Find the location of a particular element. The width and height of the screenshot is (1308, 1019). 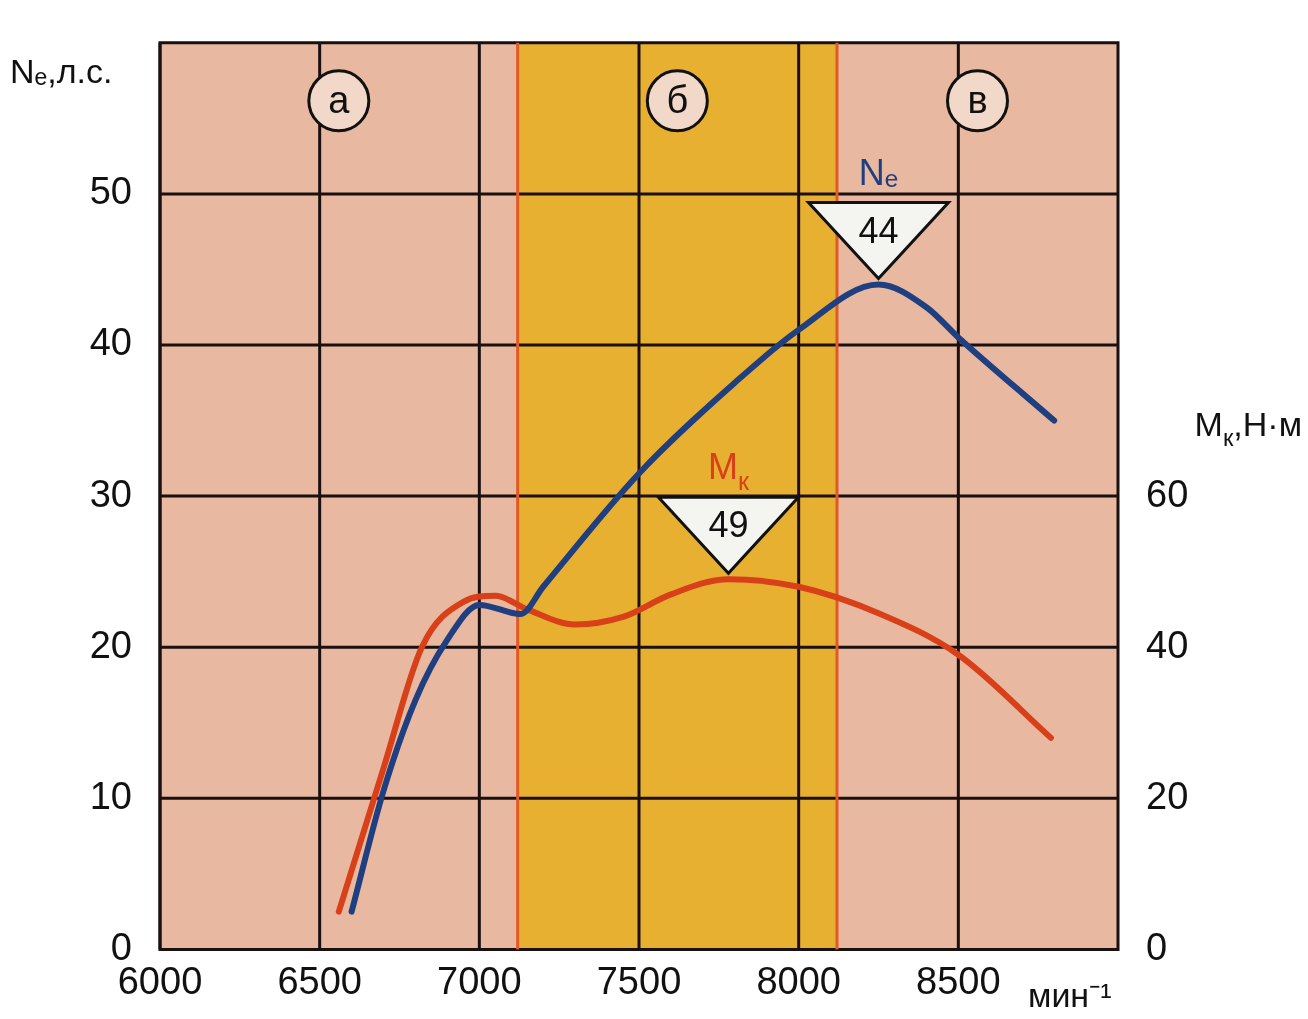

y-axis-title: Nₑ,л.с. is located at coordinates (61, 70).